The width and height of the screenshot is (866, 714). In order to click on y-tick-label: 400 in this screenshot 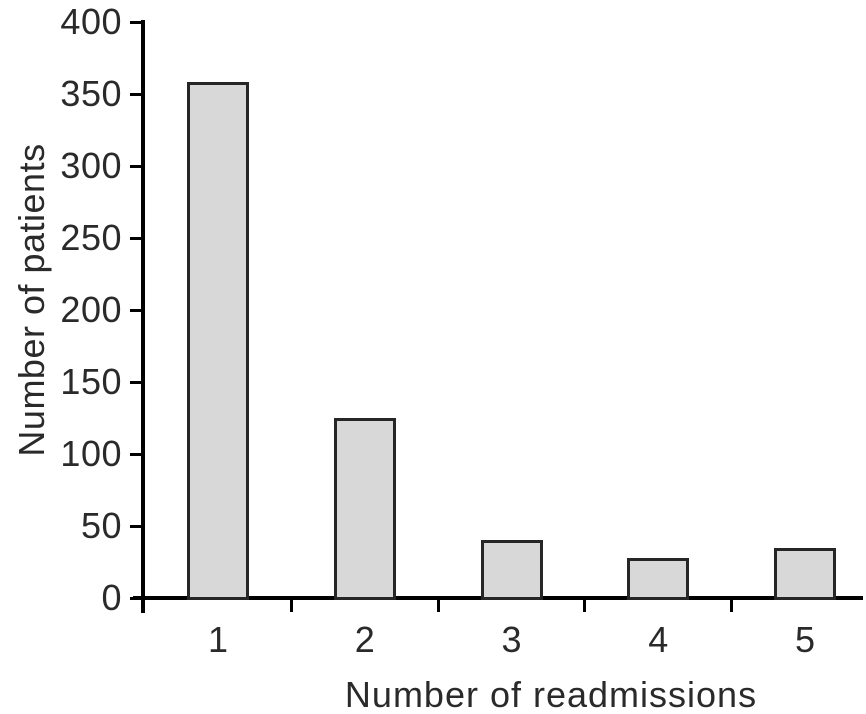, I will do `click(91, 21)`.